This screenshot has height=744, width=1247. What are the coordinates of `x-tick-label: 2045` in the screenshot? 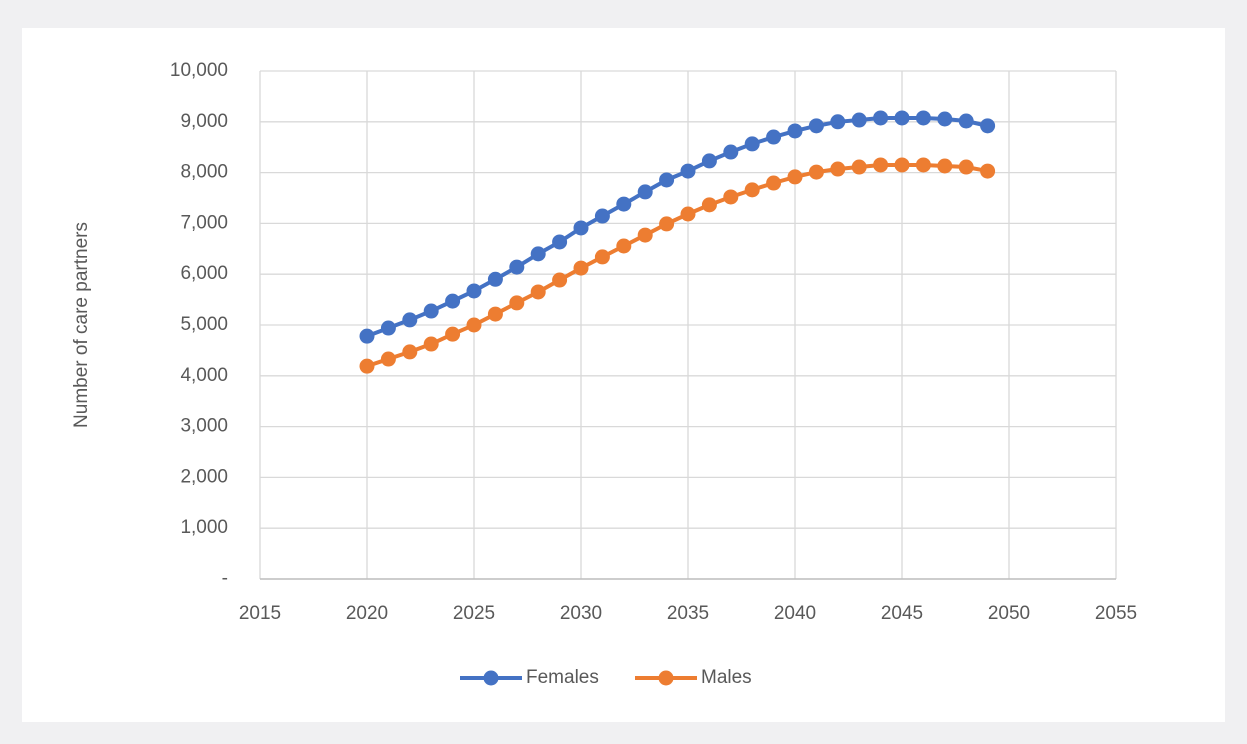 It's located at (902, 613).